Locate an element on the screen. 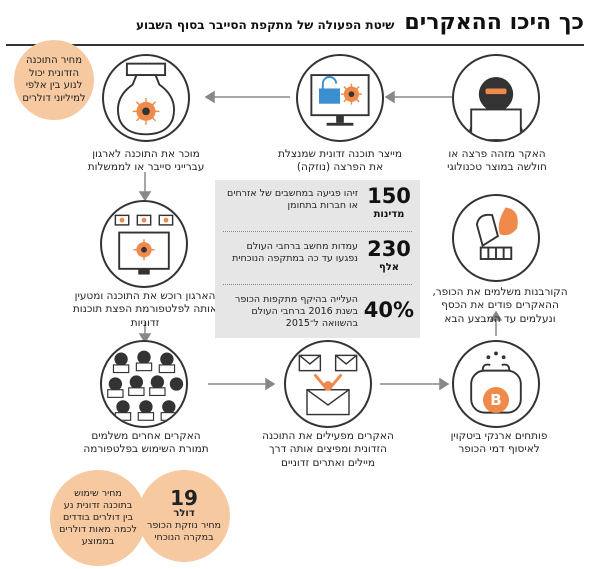 This screenshot has width=590, height=569. stat-value: 150 is located at coordinates (389, 196).